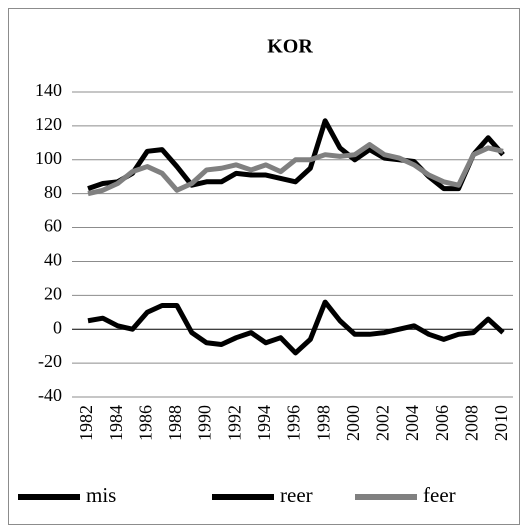 This screenshot has width=527, height=532. Describe the element at coordinates (442, 423) in the screenshot. I see `x-tick-label: 2006` at that location.